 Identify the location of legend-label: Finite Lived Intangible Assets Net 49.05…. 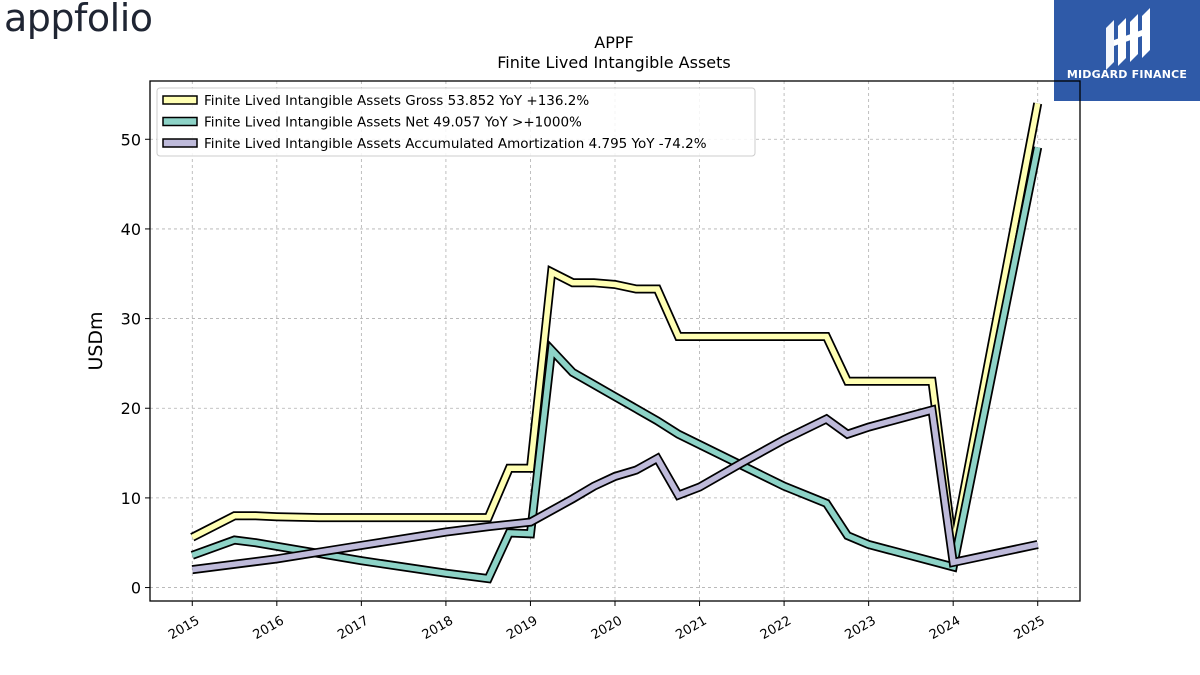
(393, 123).